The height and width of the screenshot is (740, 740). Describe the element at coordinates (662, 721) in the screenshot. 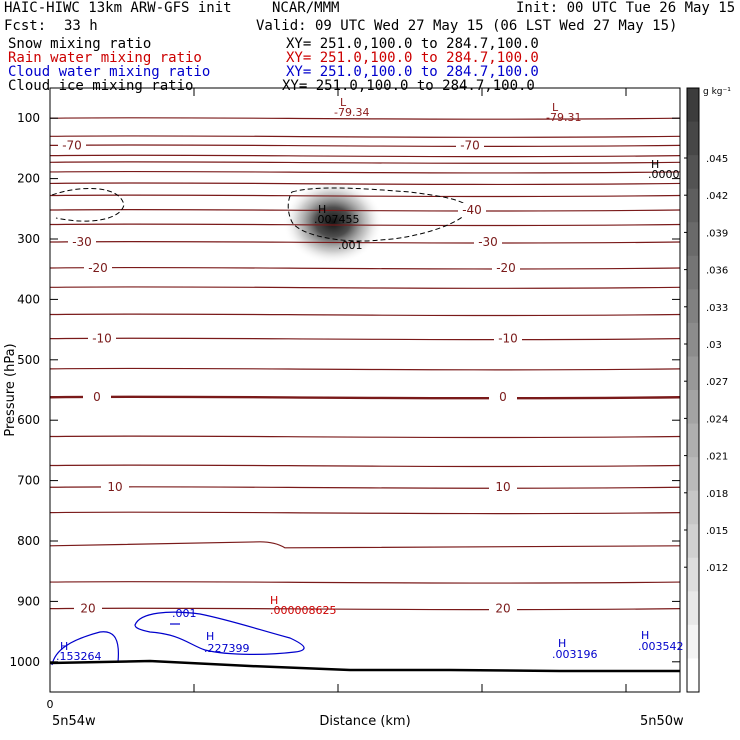

I see `x-end-label: 5n50w` at that location.